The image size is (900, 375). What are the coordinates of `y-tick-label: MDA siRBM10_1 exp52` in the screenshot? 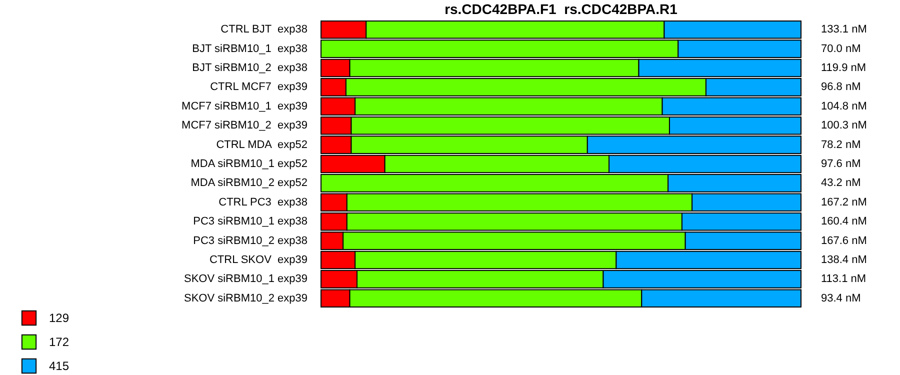 It's located at (249, 164).